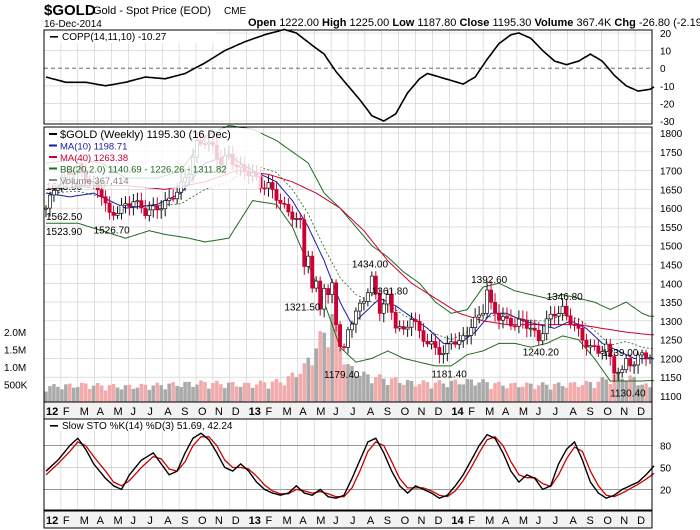 This screenshot has height=530, width=700. I want to click on price-y-tick-label: 1550, so click(671, 228).